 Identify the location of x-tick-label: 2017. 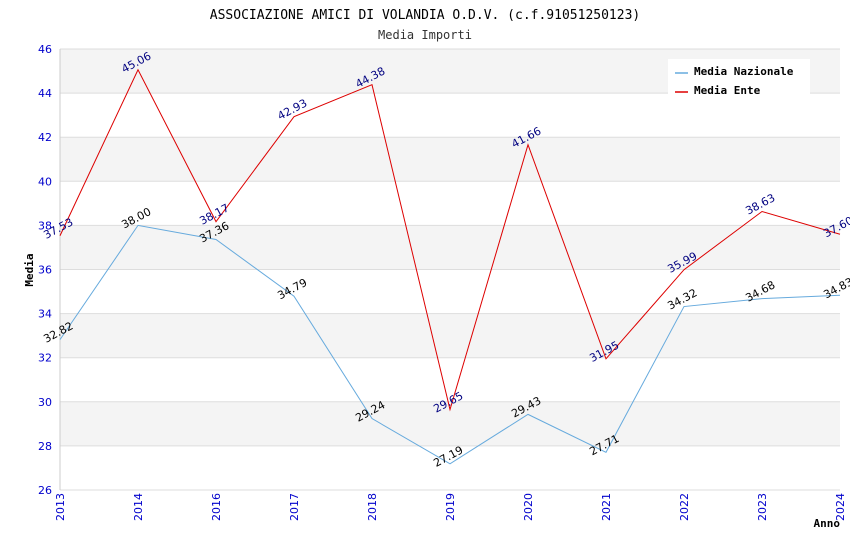
(294, 507).